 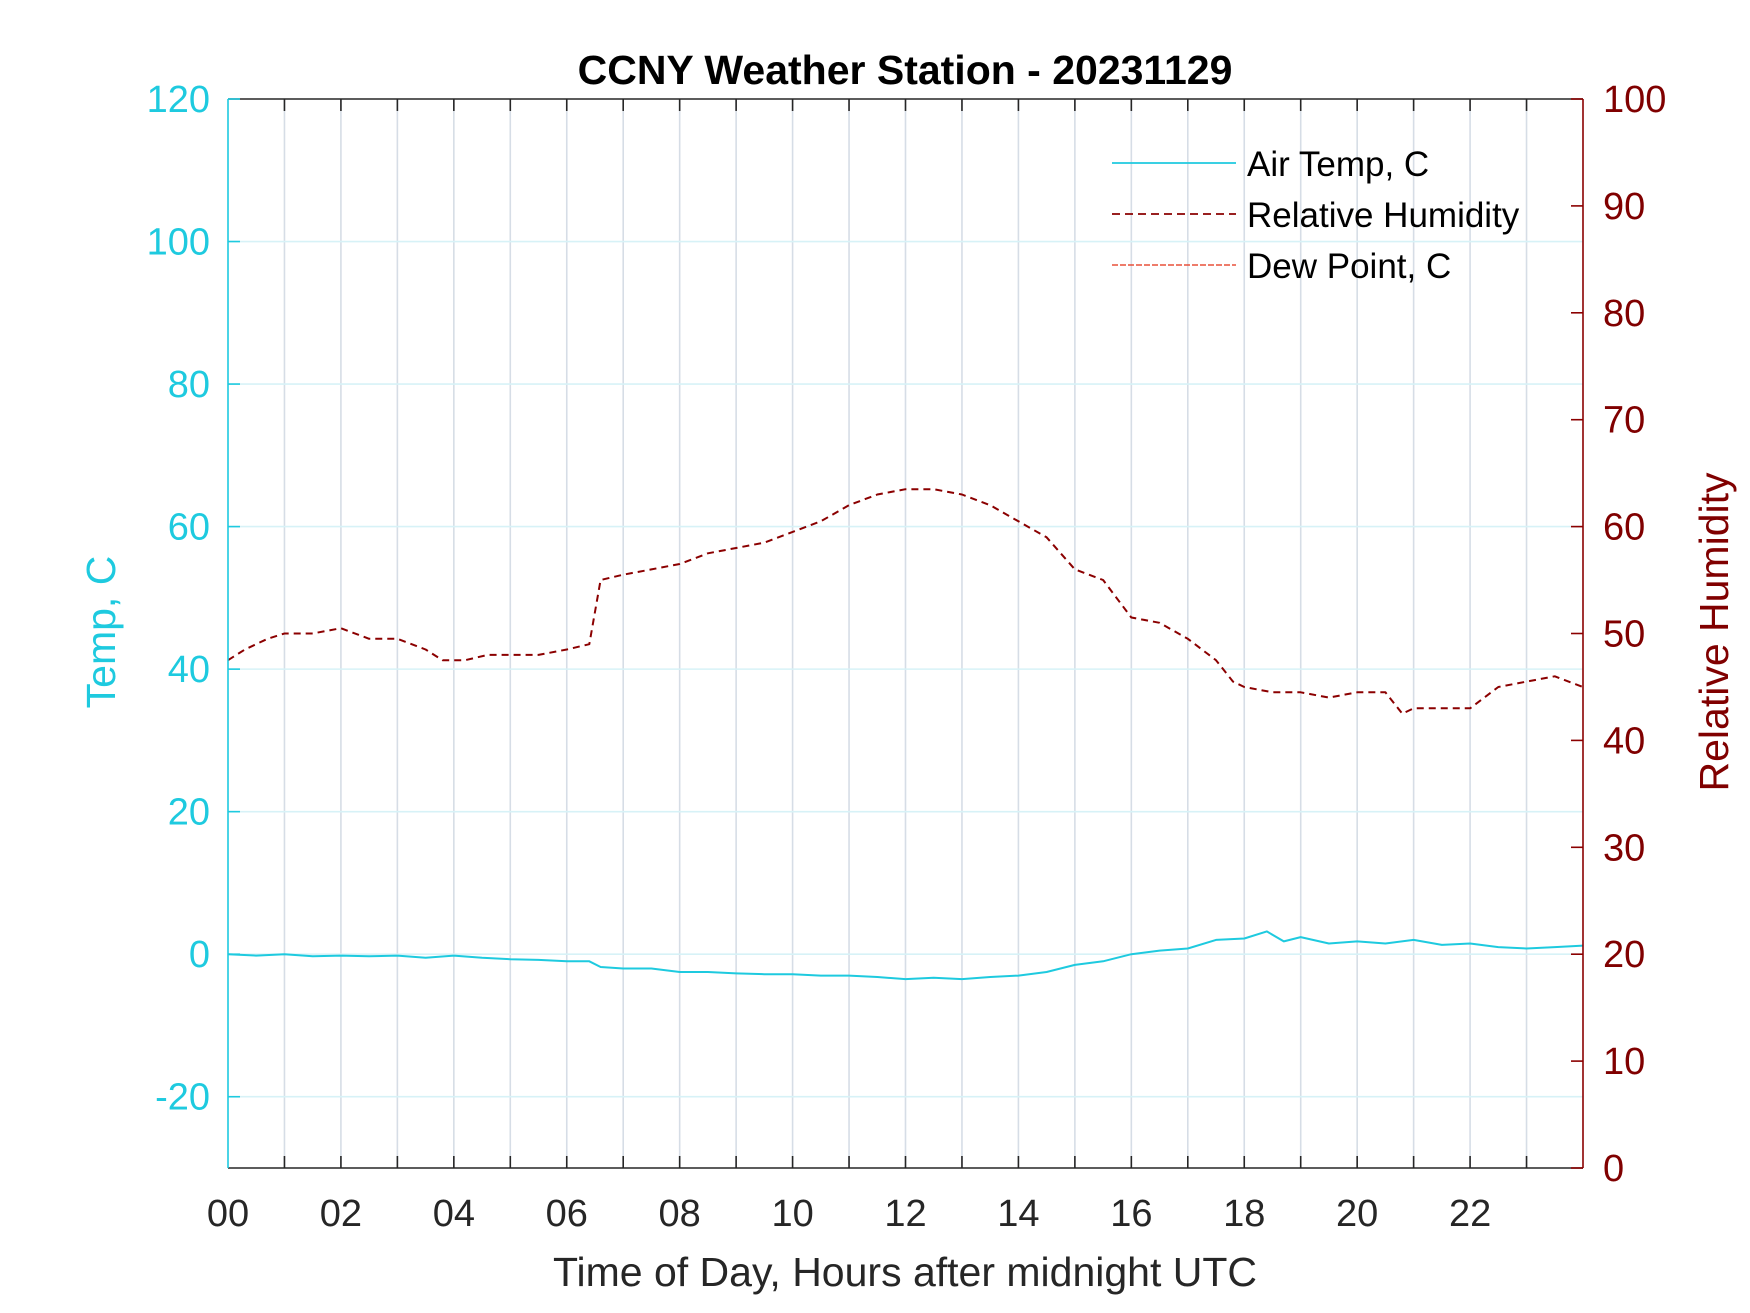 I want to click on y-right-tick-label: 30, so click(x=1624, y=848).